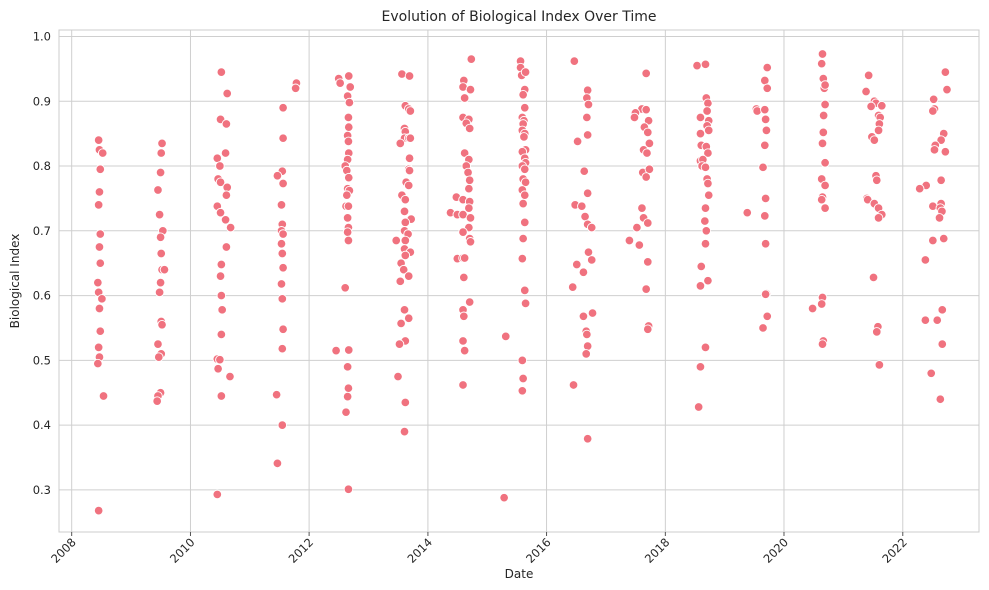 This screenshot has height=590, width=989. I want to click on y-tick-label: 0.9, so click(42, 101).